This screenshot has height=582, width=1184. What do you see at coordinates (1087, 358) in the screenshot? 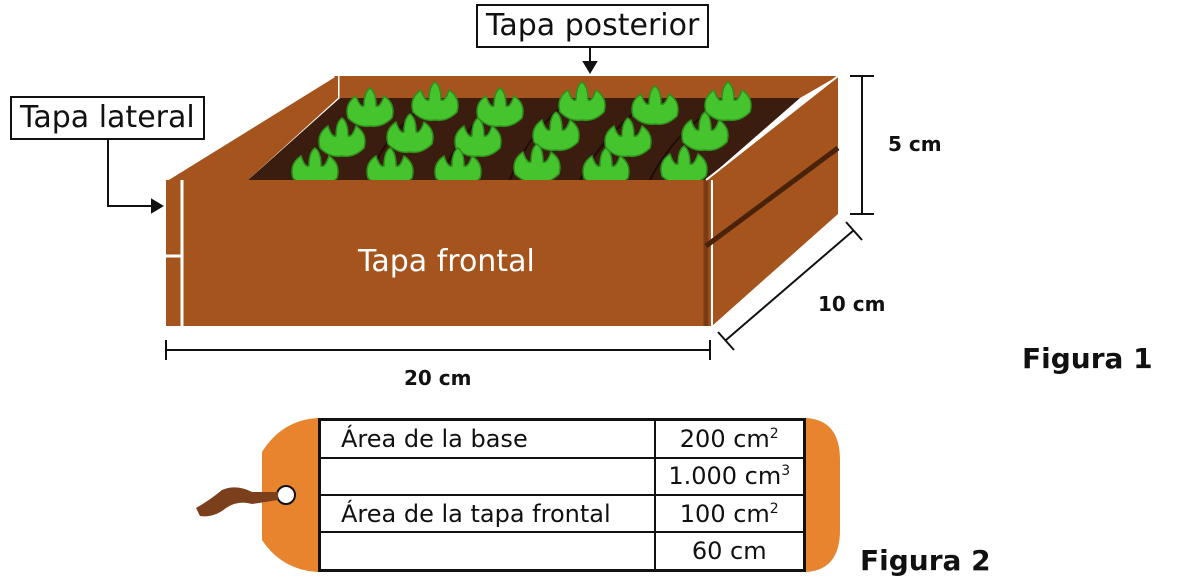
I see `figure1-caption: Figura 1` at bounding box center [1087, 358].